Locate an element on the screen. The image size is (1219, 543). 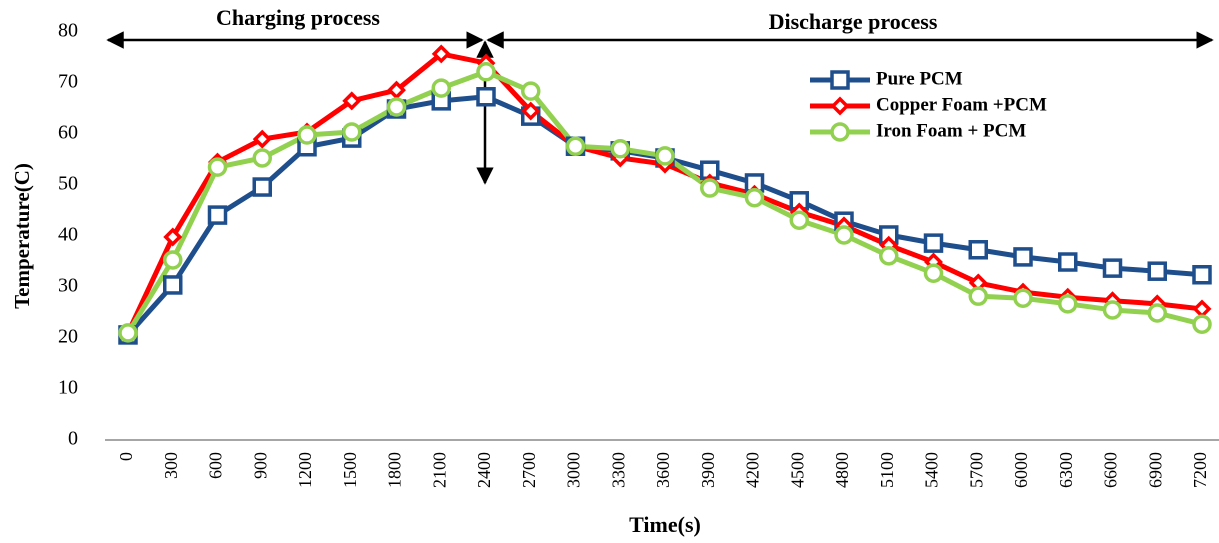
y-tick-label: 0 is located at coordinates (73, 439).